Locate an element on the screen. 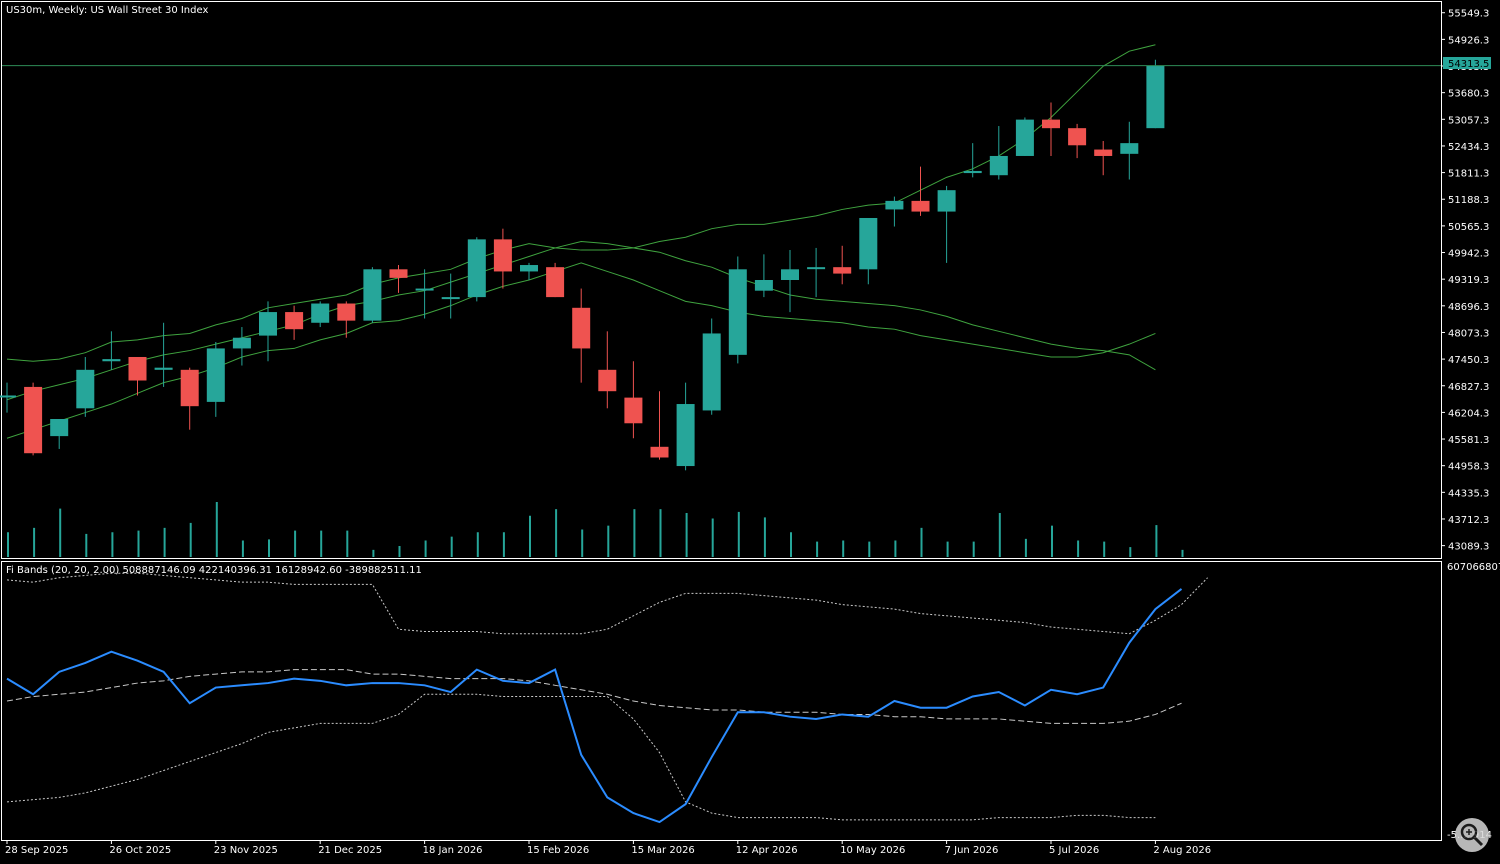  middle-band-line is located at coordinates (581, 321).